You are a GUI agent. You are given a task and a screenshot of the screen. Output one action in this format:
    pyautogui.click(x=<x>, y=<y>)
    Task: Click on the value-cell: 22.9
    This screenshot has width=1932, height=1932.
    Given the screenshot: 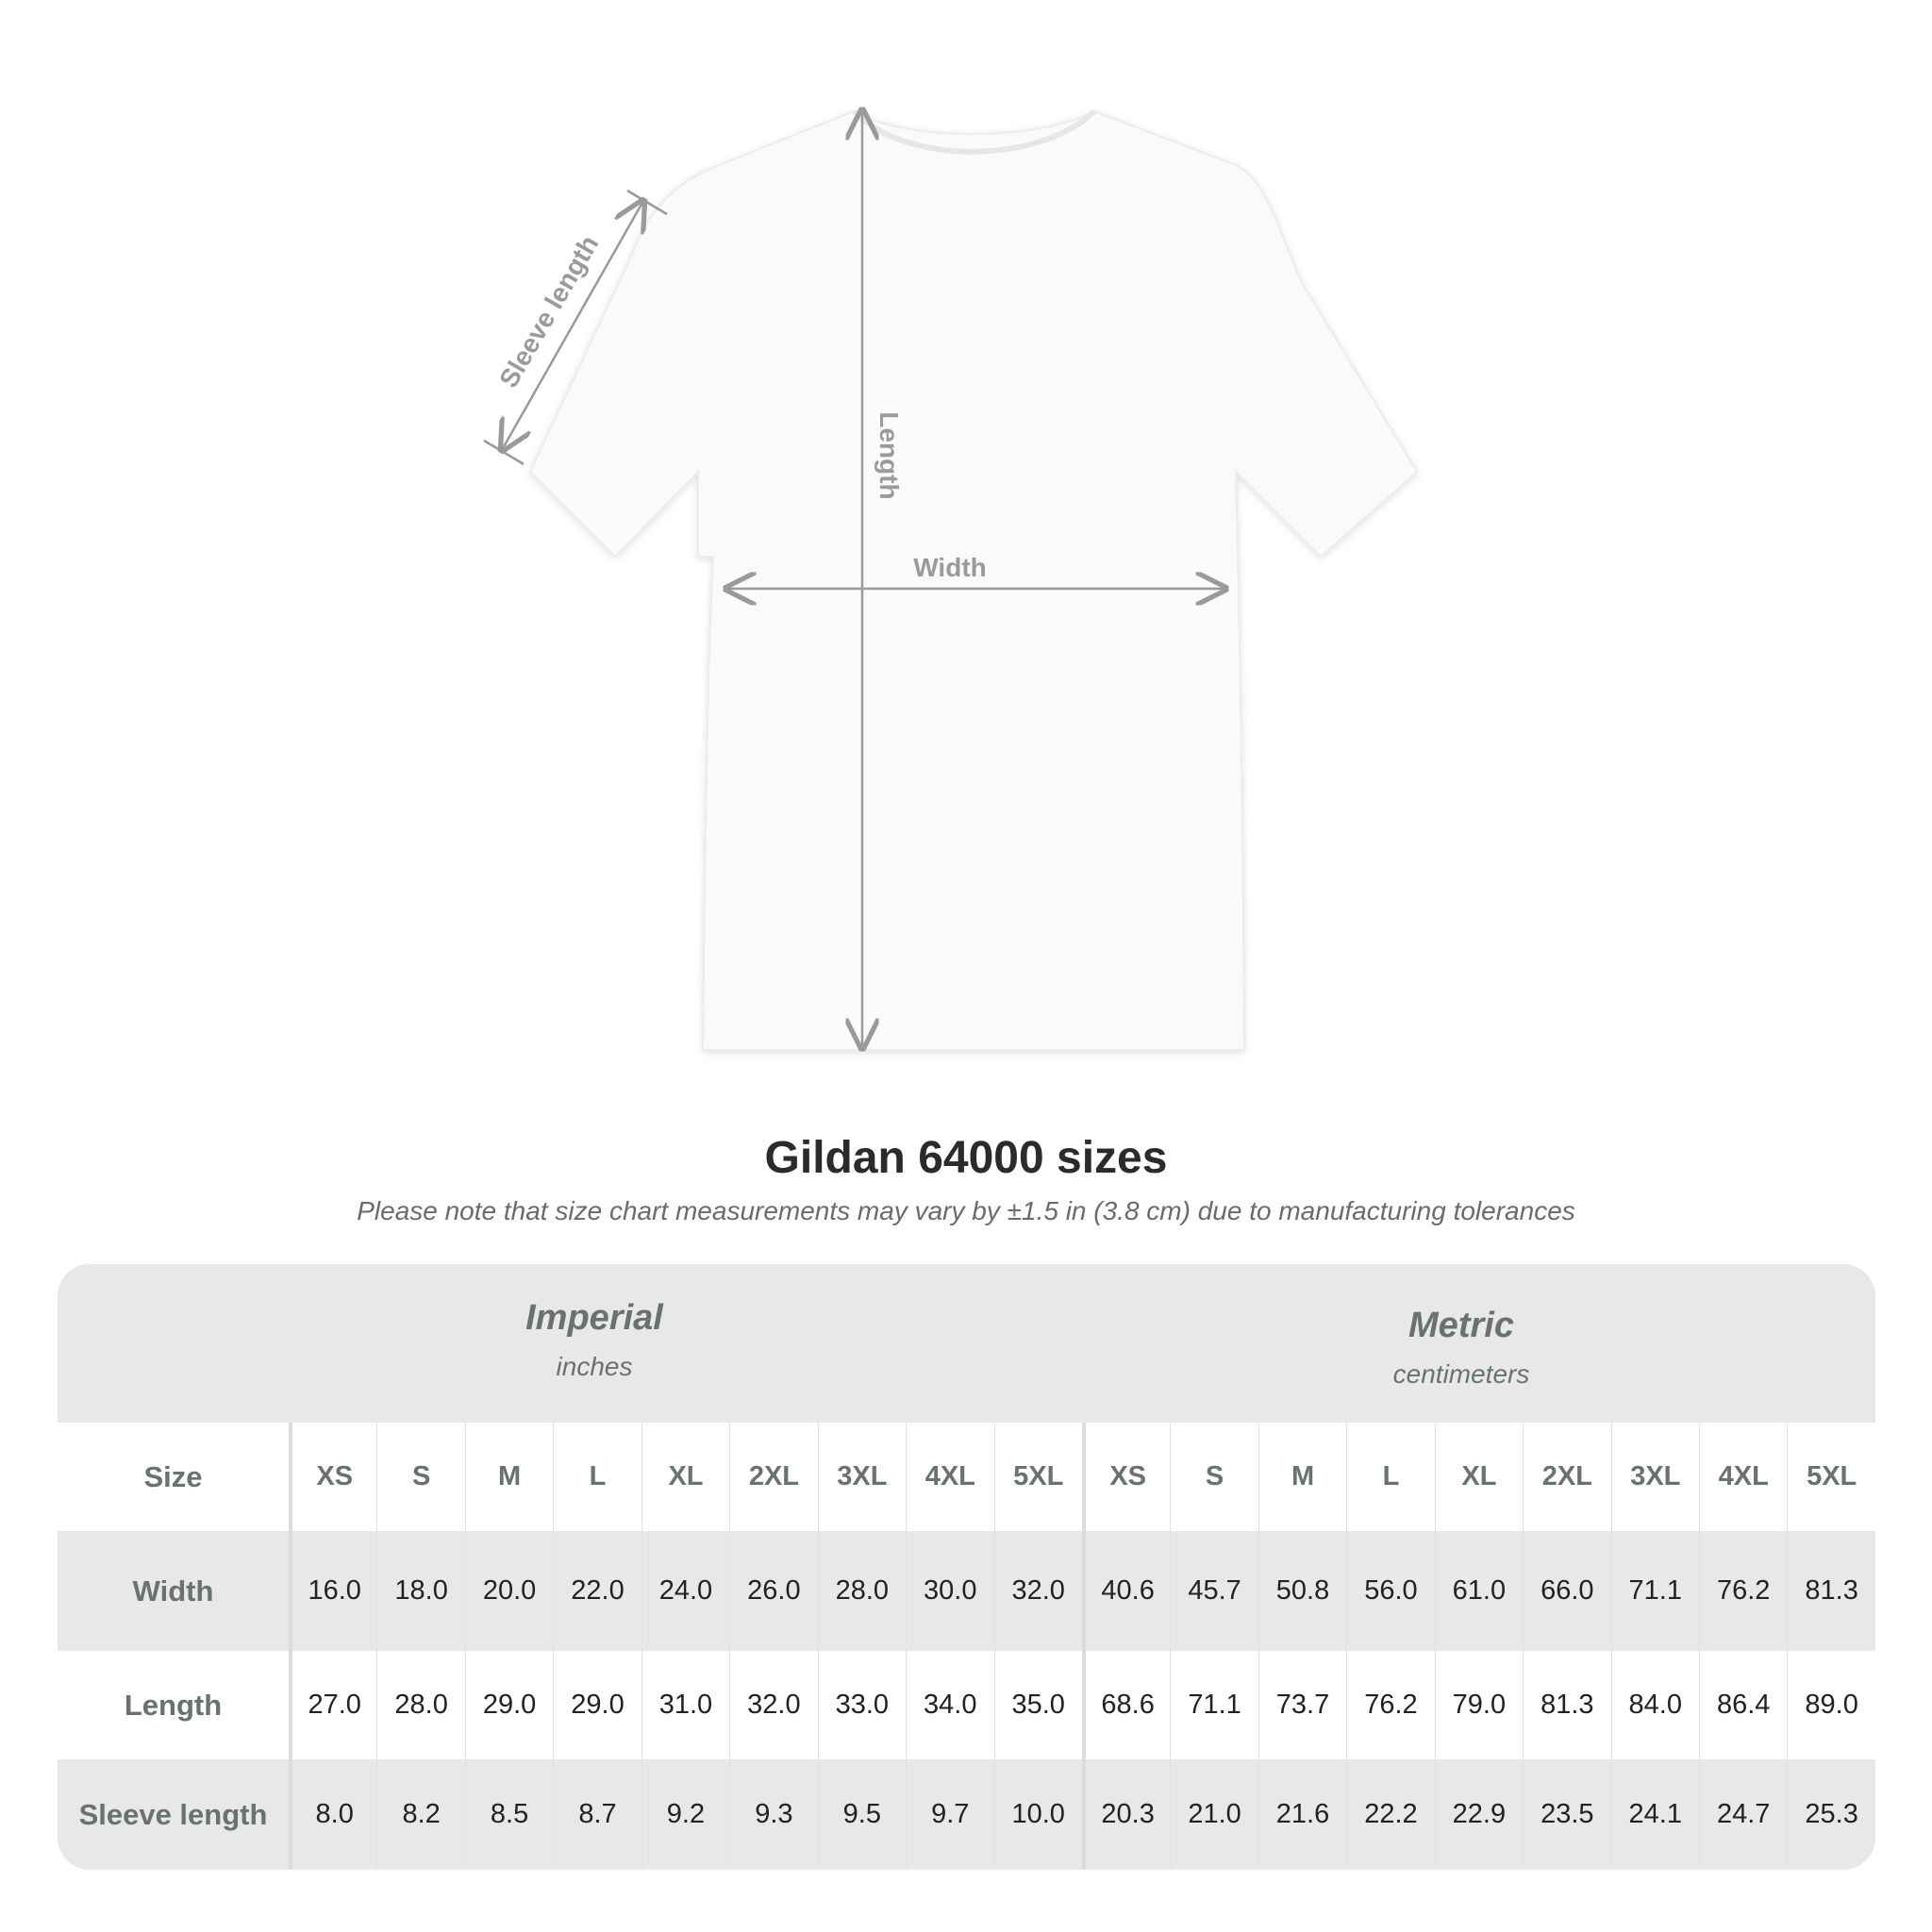 What is the action you would take?
    pyautogui.click(x=1478, y=1814)
    